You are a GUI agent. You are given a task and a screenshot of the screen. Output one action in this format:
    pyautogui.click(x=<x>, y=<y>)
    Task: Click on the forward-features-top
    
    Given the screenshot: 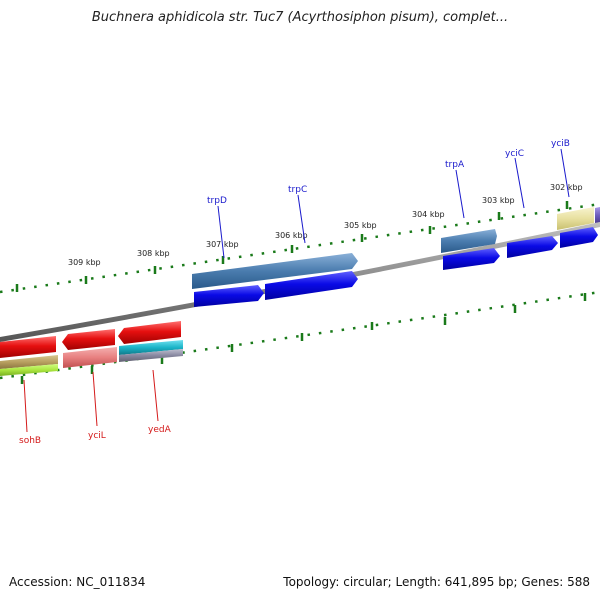 What is the action you would take?
    pyautogui.click(x=396, y=248)
    